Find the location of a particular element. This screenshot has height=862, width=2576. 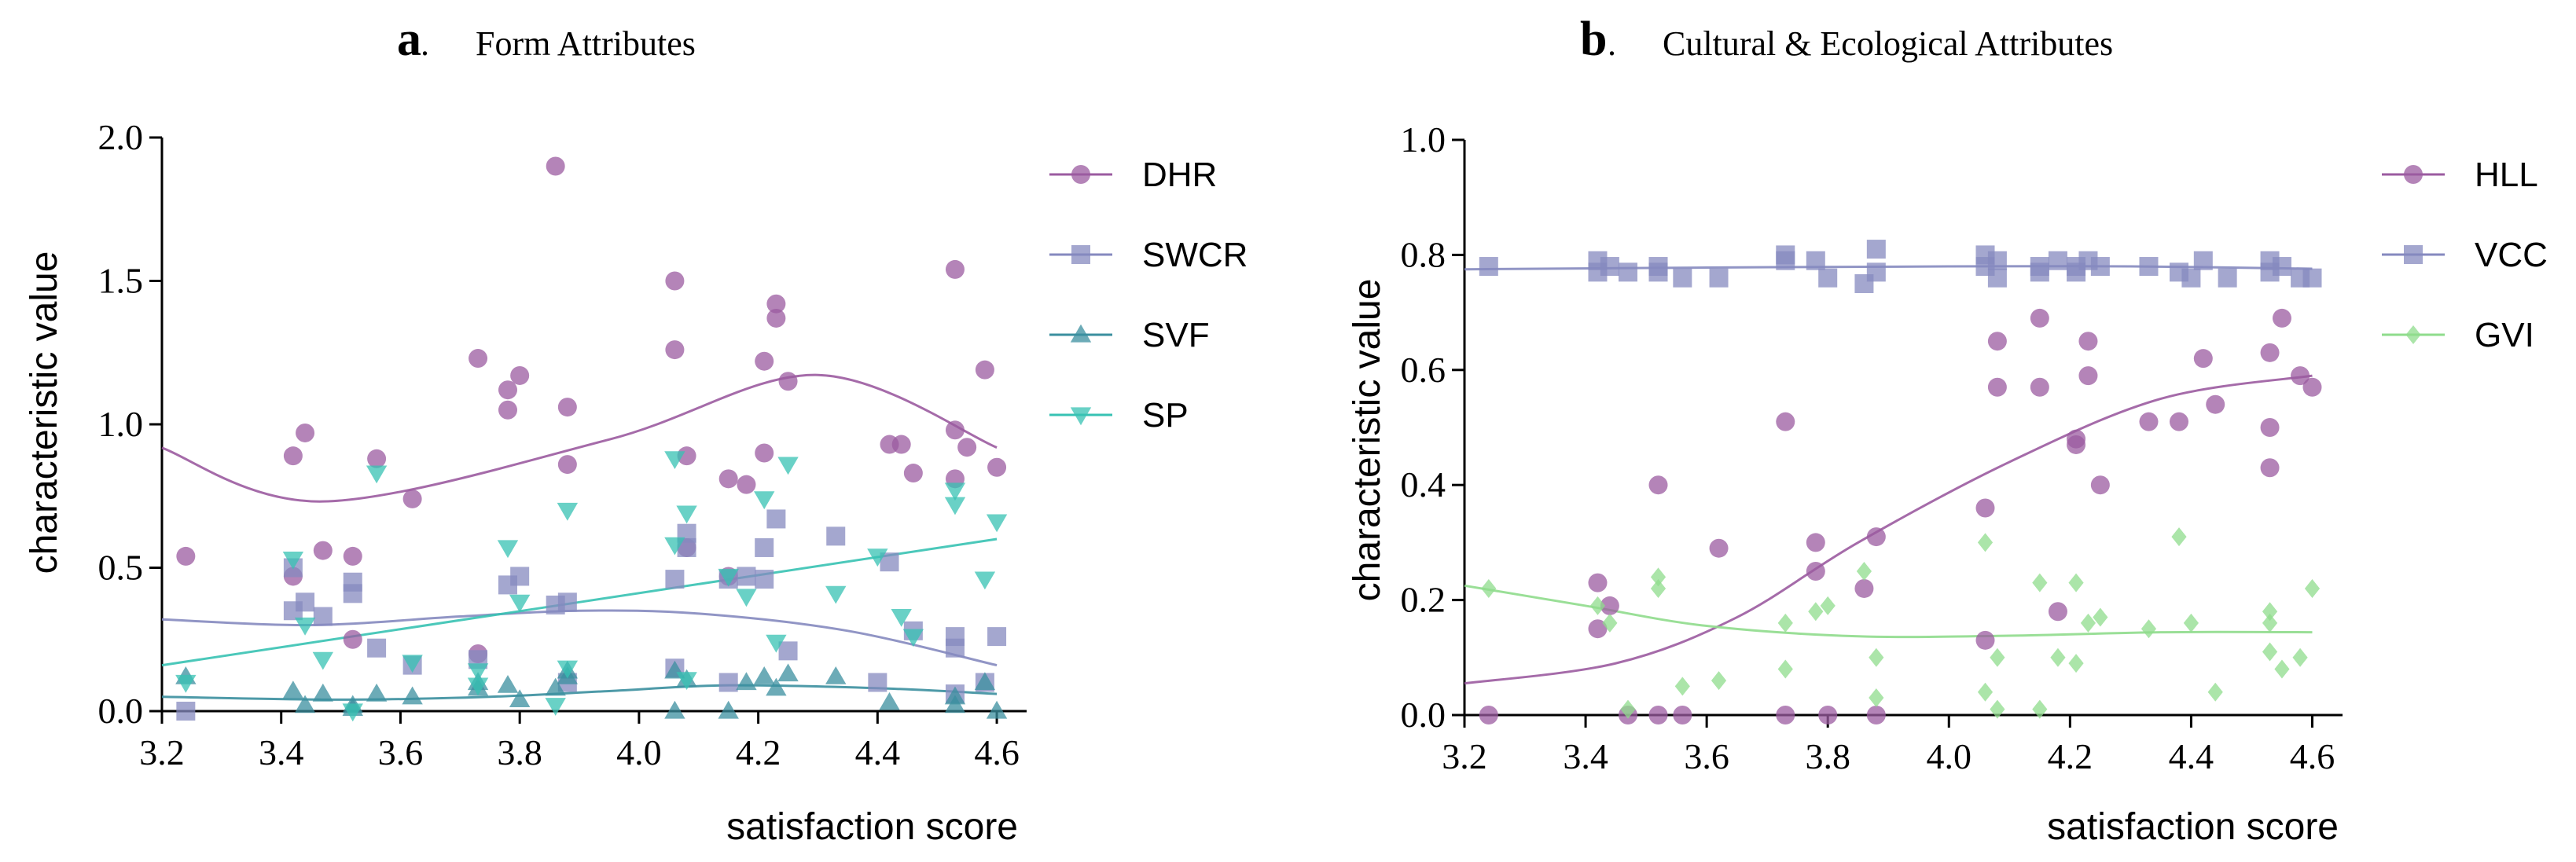

x-tick-label: 4.4 is located at coordinates (2191, 756).